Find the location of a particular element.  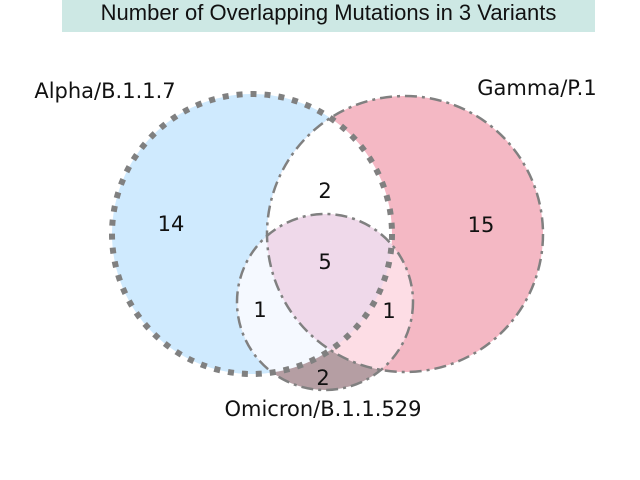

set-label-gamma: Gamma/P.1 is located at coordinates (536, 88).